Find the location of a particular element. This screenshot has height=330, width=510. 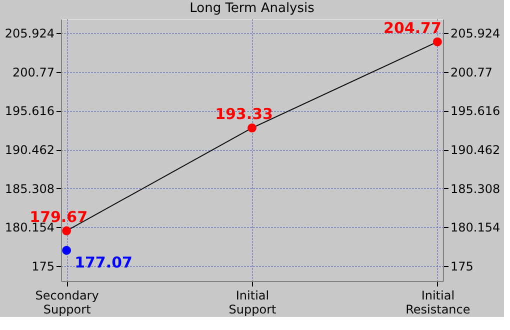

data-label: 177.07 is located at coordinates (103, 262).